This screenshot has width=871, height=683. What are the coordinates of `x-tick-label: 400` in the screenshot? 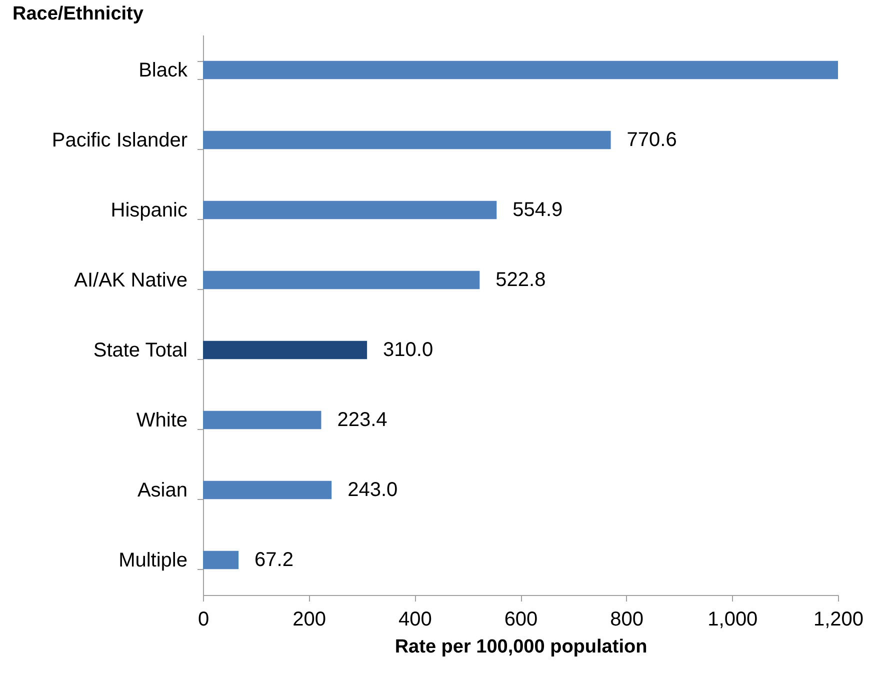 It's located at (415, 619).